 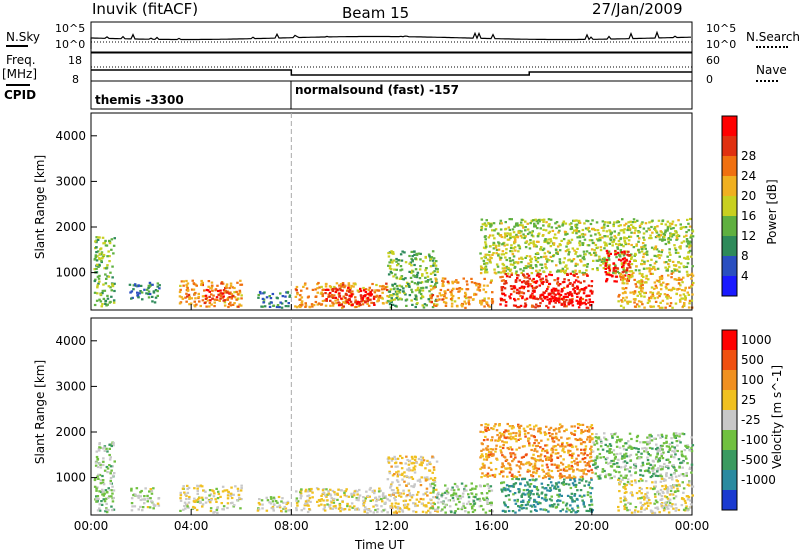 What do you see at coordinates (721, 28) in the screenshot?
I see `noise-right-top: 10^5` at bounding box center [721, 28].